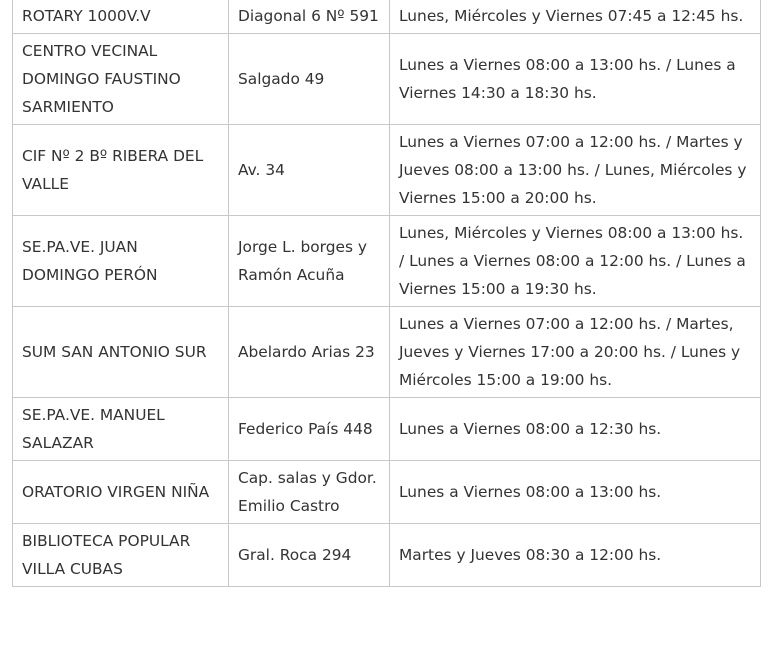 This screenshot has width=770, height=653. What do you see at coordinates (120, 492) in the screenshot?
I see `location-name: ORATORIO VIRGEN NIÑA` at bounding box center [120, 492].